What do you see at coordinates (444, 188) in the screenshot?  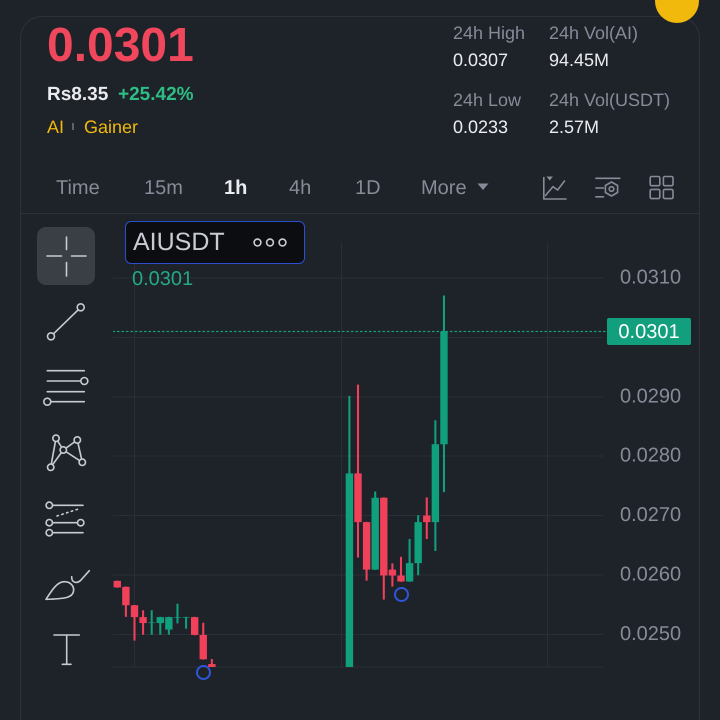 I see `text: More` at bounding box center [444, 188].